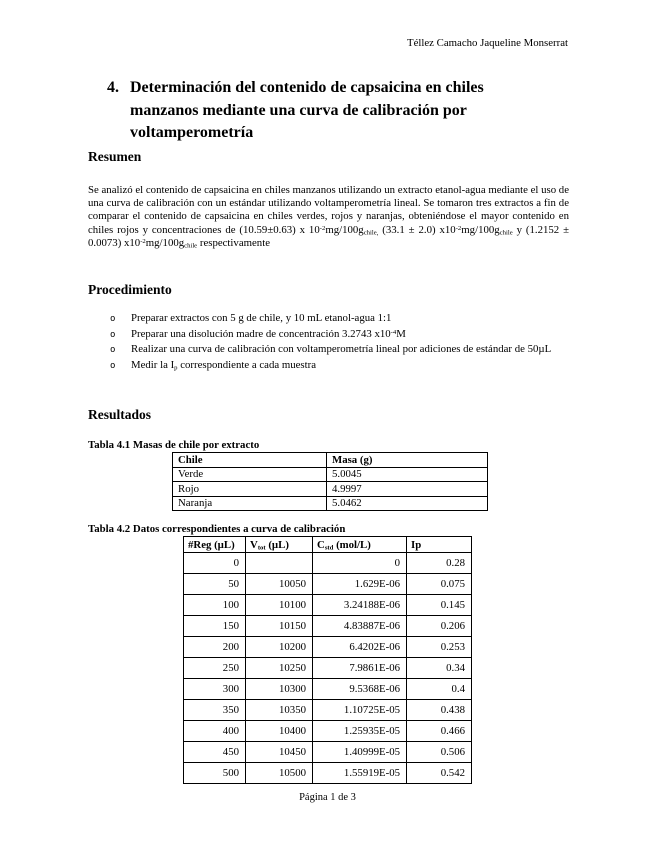  I want to click on table-cell: 1.10725E-05, so click(359, 710).